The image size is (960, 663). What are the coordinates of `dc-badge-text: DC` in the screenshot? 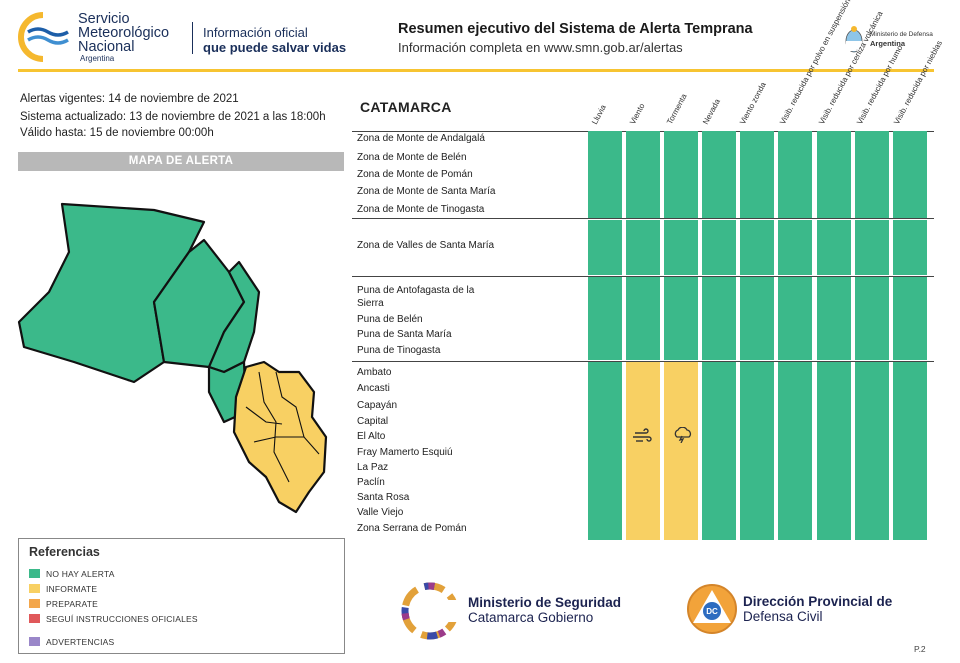 It's located at (712, 611).